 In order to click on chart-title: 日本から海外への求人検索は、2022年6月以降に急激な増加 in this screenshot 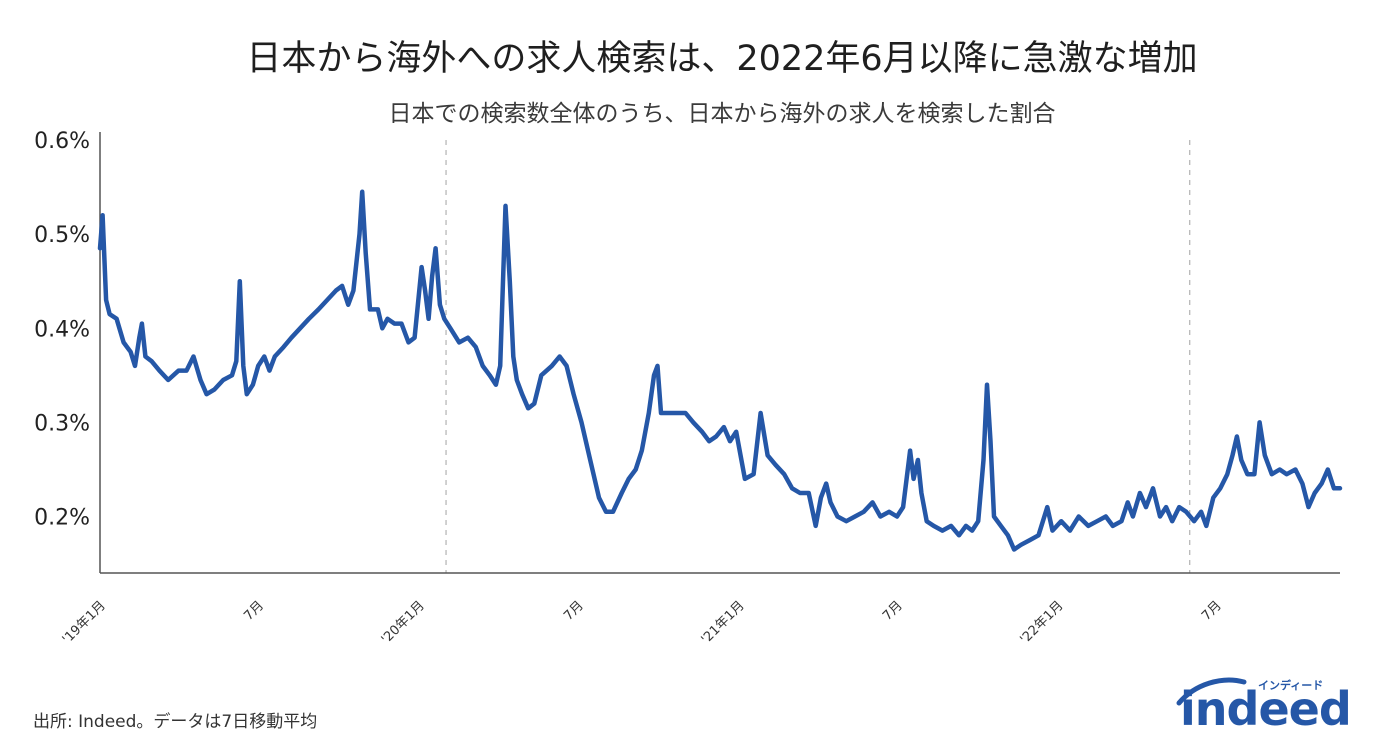, I will do `click(721, 59)`.